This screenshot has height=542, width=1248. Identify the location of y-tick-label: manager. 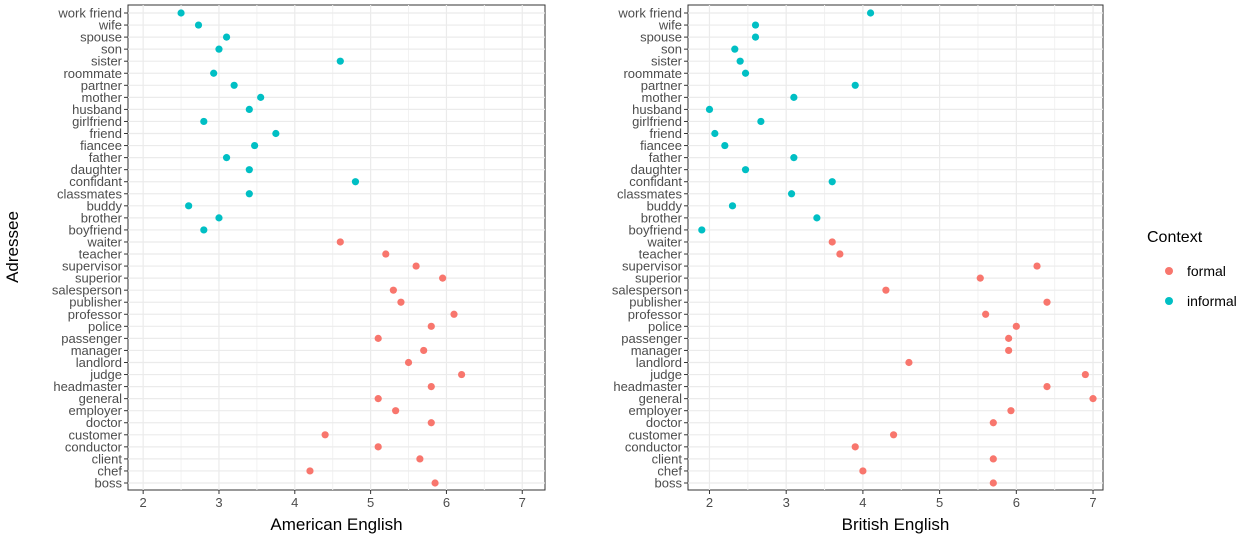
(97, 350).